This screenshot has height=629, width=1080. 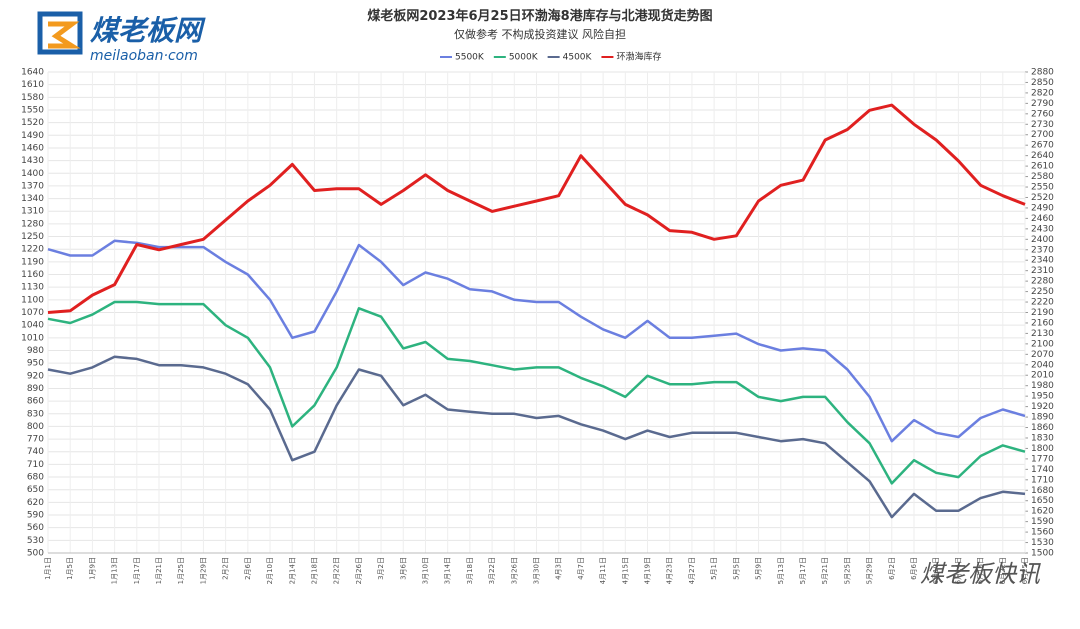 What do you see at coordinates (35, 516) in the screenshot?
I see `y-tick-label: 590` at bounding box center [35, 516].